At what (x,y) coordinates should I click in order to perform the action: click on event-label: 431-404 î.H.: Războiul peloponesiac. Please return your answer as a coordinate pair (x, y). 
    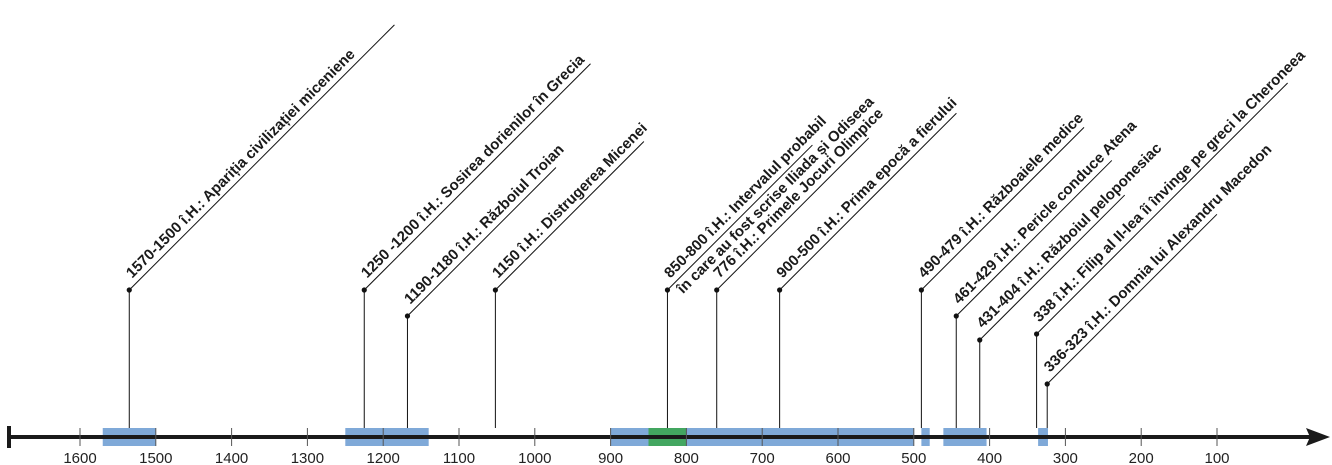
    Looking at the image, I should click on (1069, 236).